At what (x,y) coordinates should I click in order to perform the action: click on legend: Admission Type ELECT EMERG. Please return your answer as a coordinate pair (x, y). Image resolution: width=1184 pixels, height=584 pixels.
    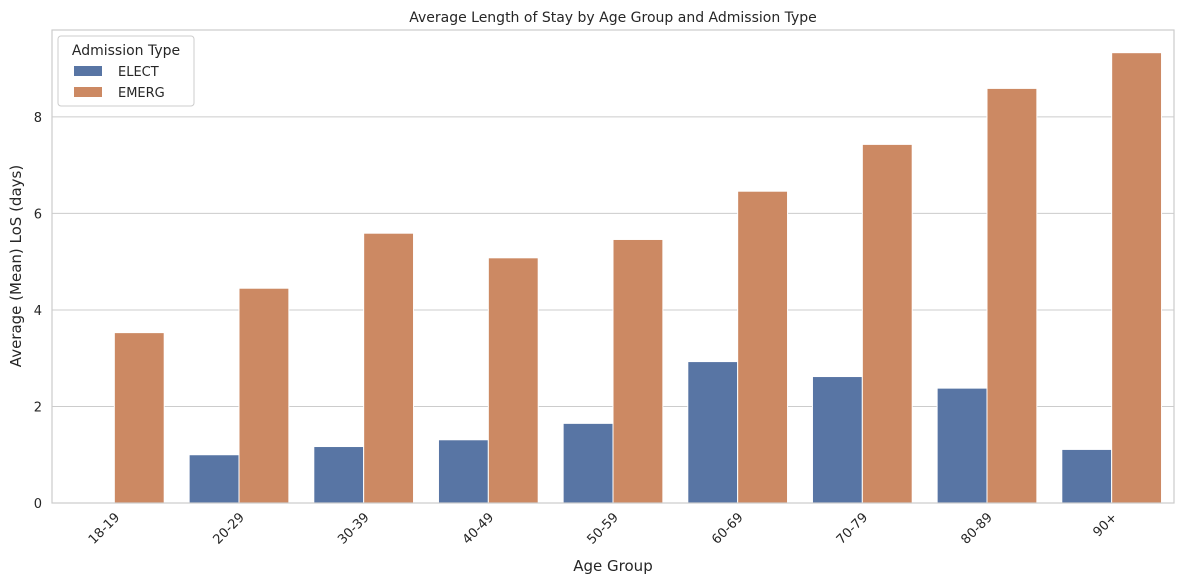
    Looking at the image, I should click on (126, 71).